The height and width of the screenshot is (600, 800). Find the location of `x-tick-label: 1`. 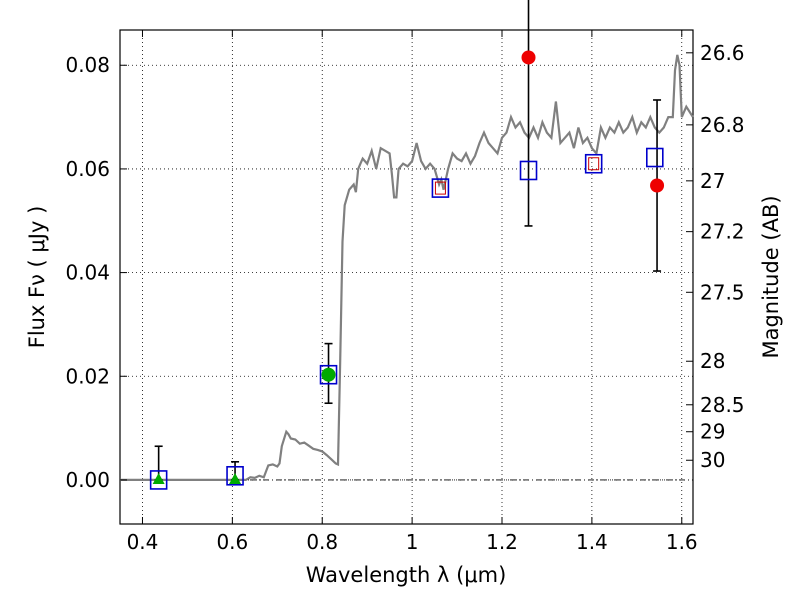

x-tick-label: 1 is located at coordinates (412, 542).